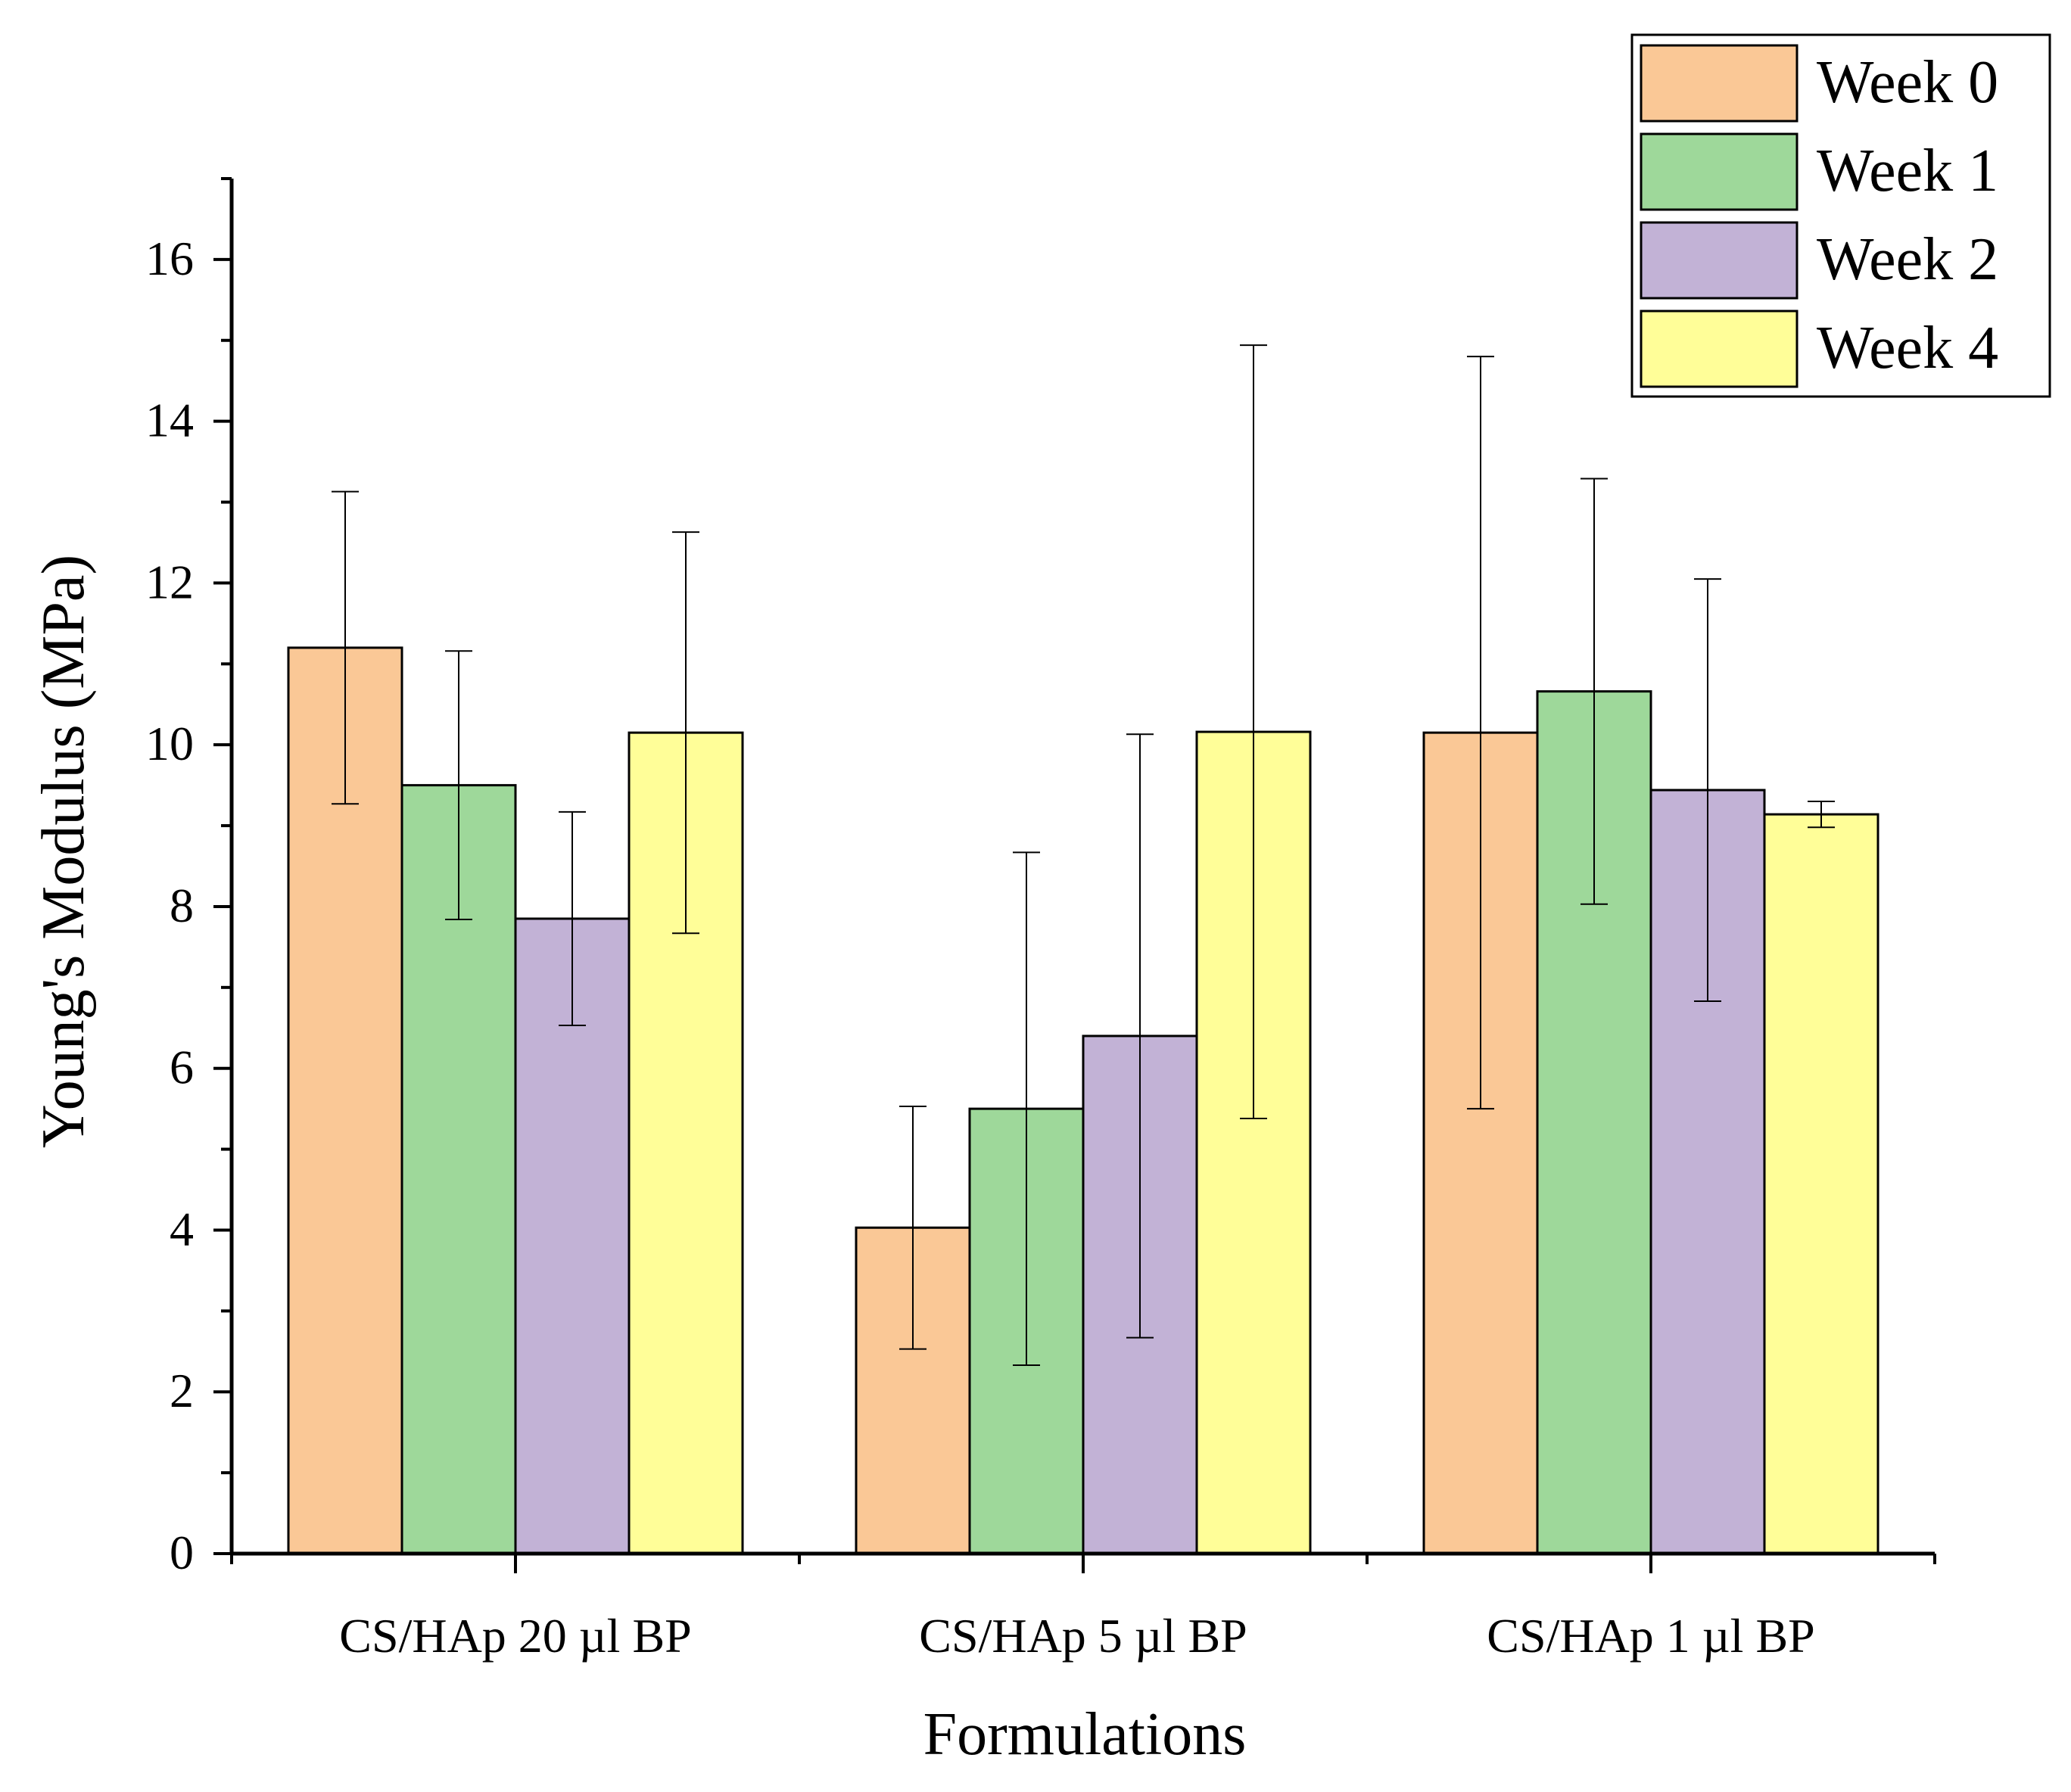 This screenshot has height=1792, width=2071. What do you see at coordinates (182, 1067) in the screenshot?
I see `y-tick-label: 6` at bounding box center [182, 1067].